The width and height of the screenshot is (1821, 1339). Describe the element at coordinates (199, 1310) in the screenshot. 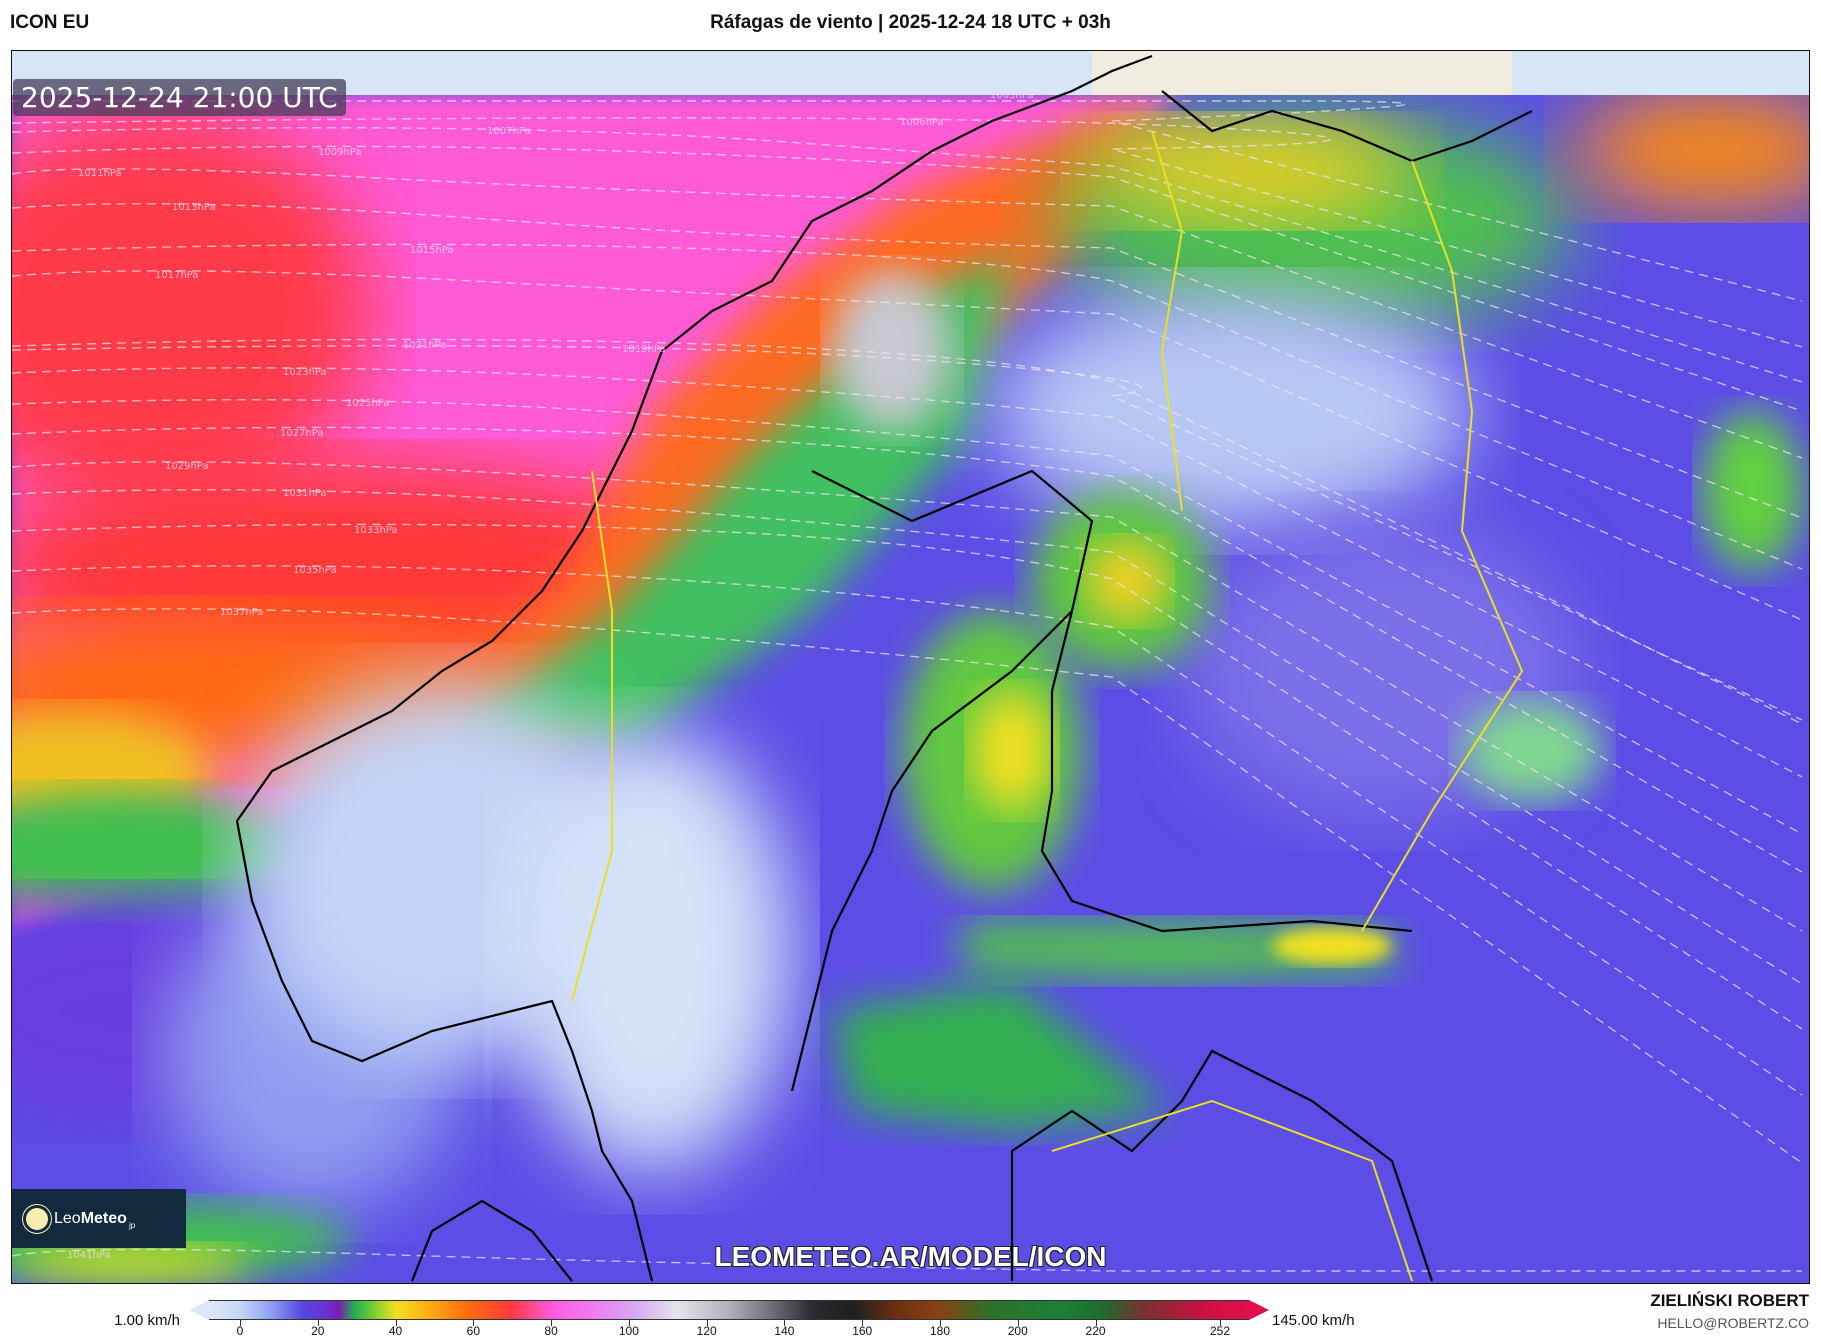

I see `colorbar-left-arrow` at that location.